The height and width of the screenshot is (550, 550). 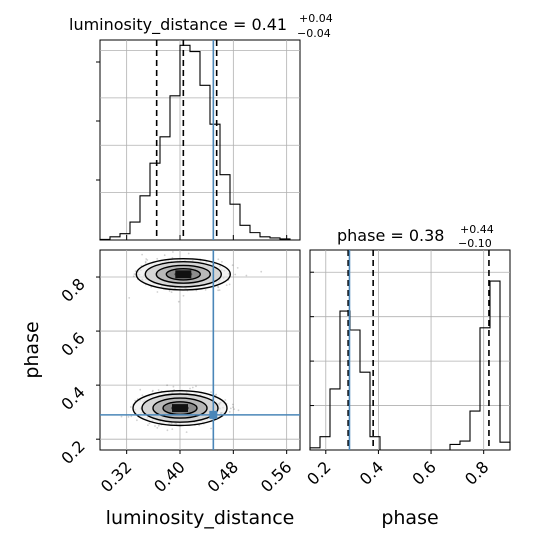 I want to click on joint-y-tick-label: 0.6, so click(x=72, y=343).